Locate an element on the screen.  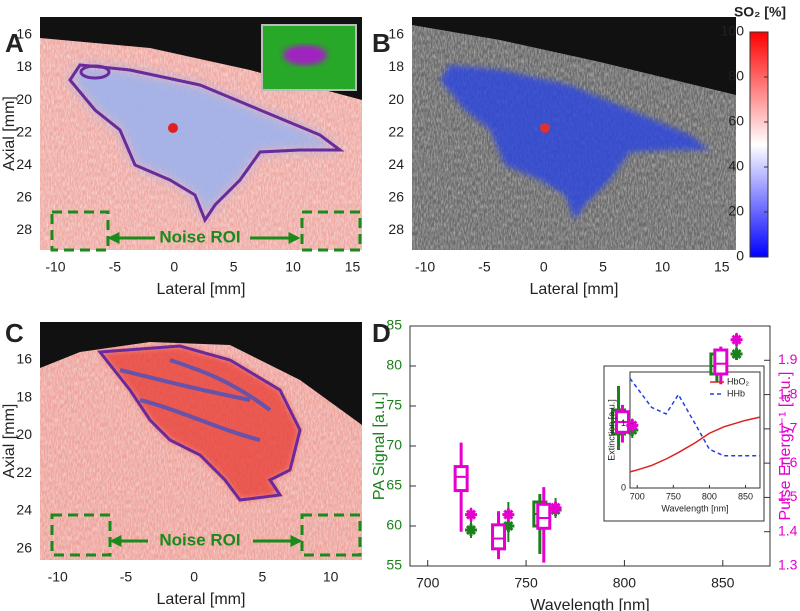
panel-label: B is located at coordinates (381, 43).